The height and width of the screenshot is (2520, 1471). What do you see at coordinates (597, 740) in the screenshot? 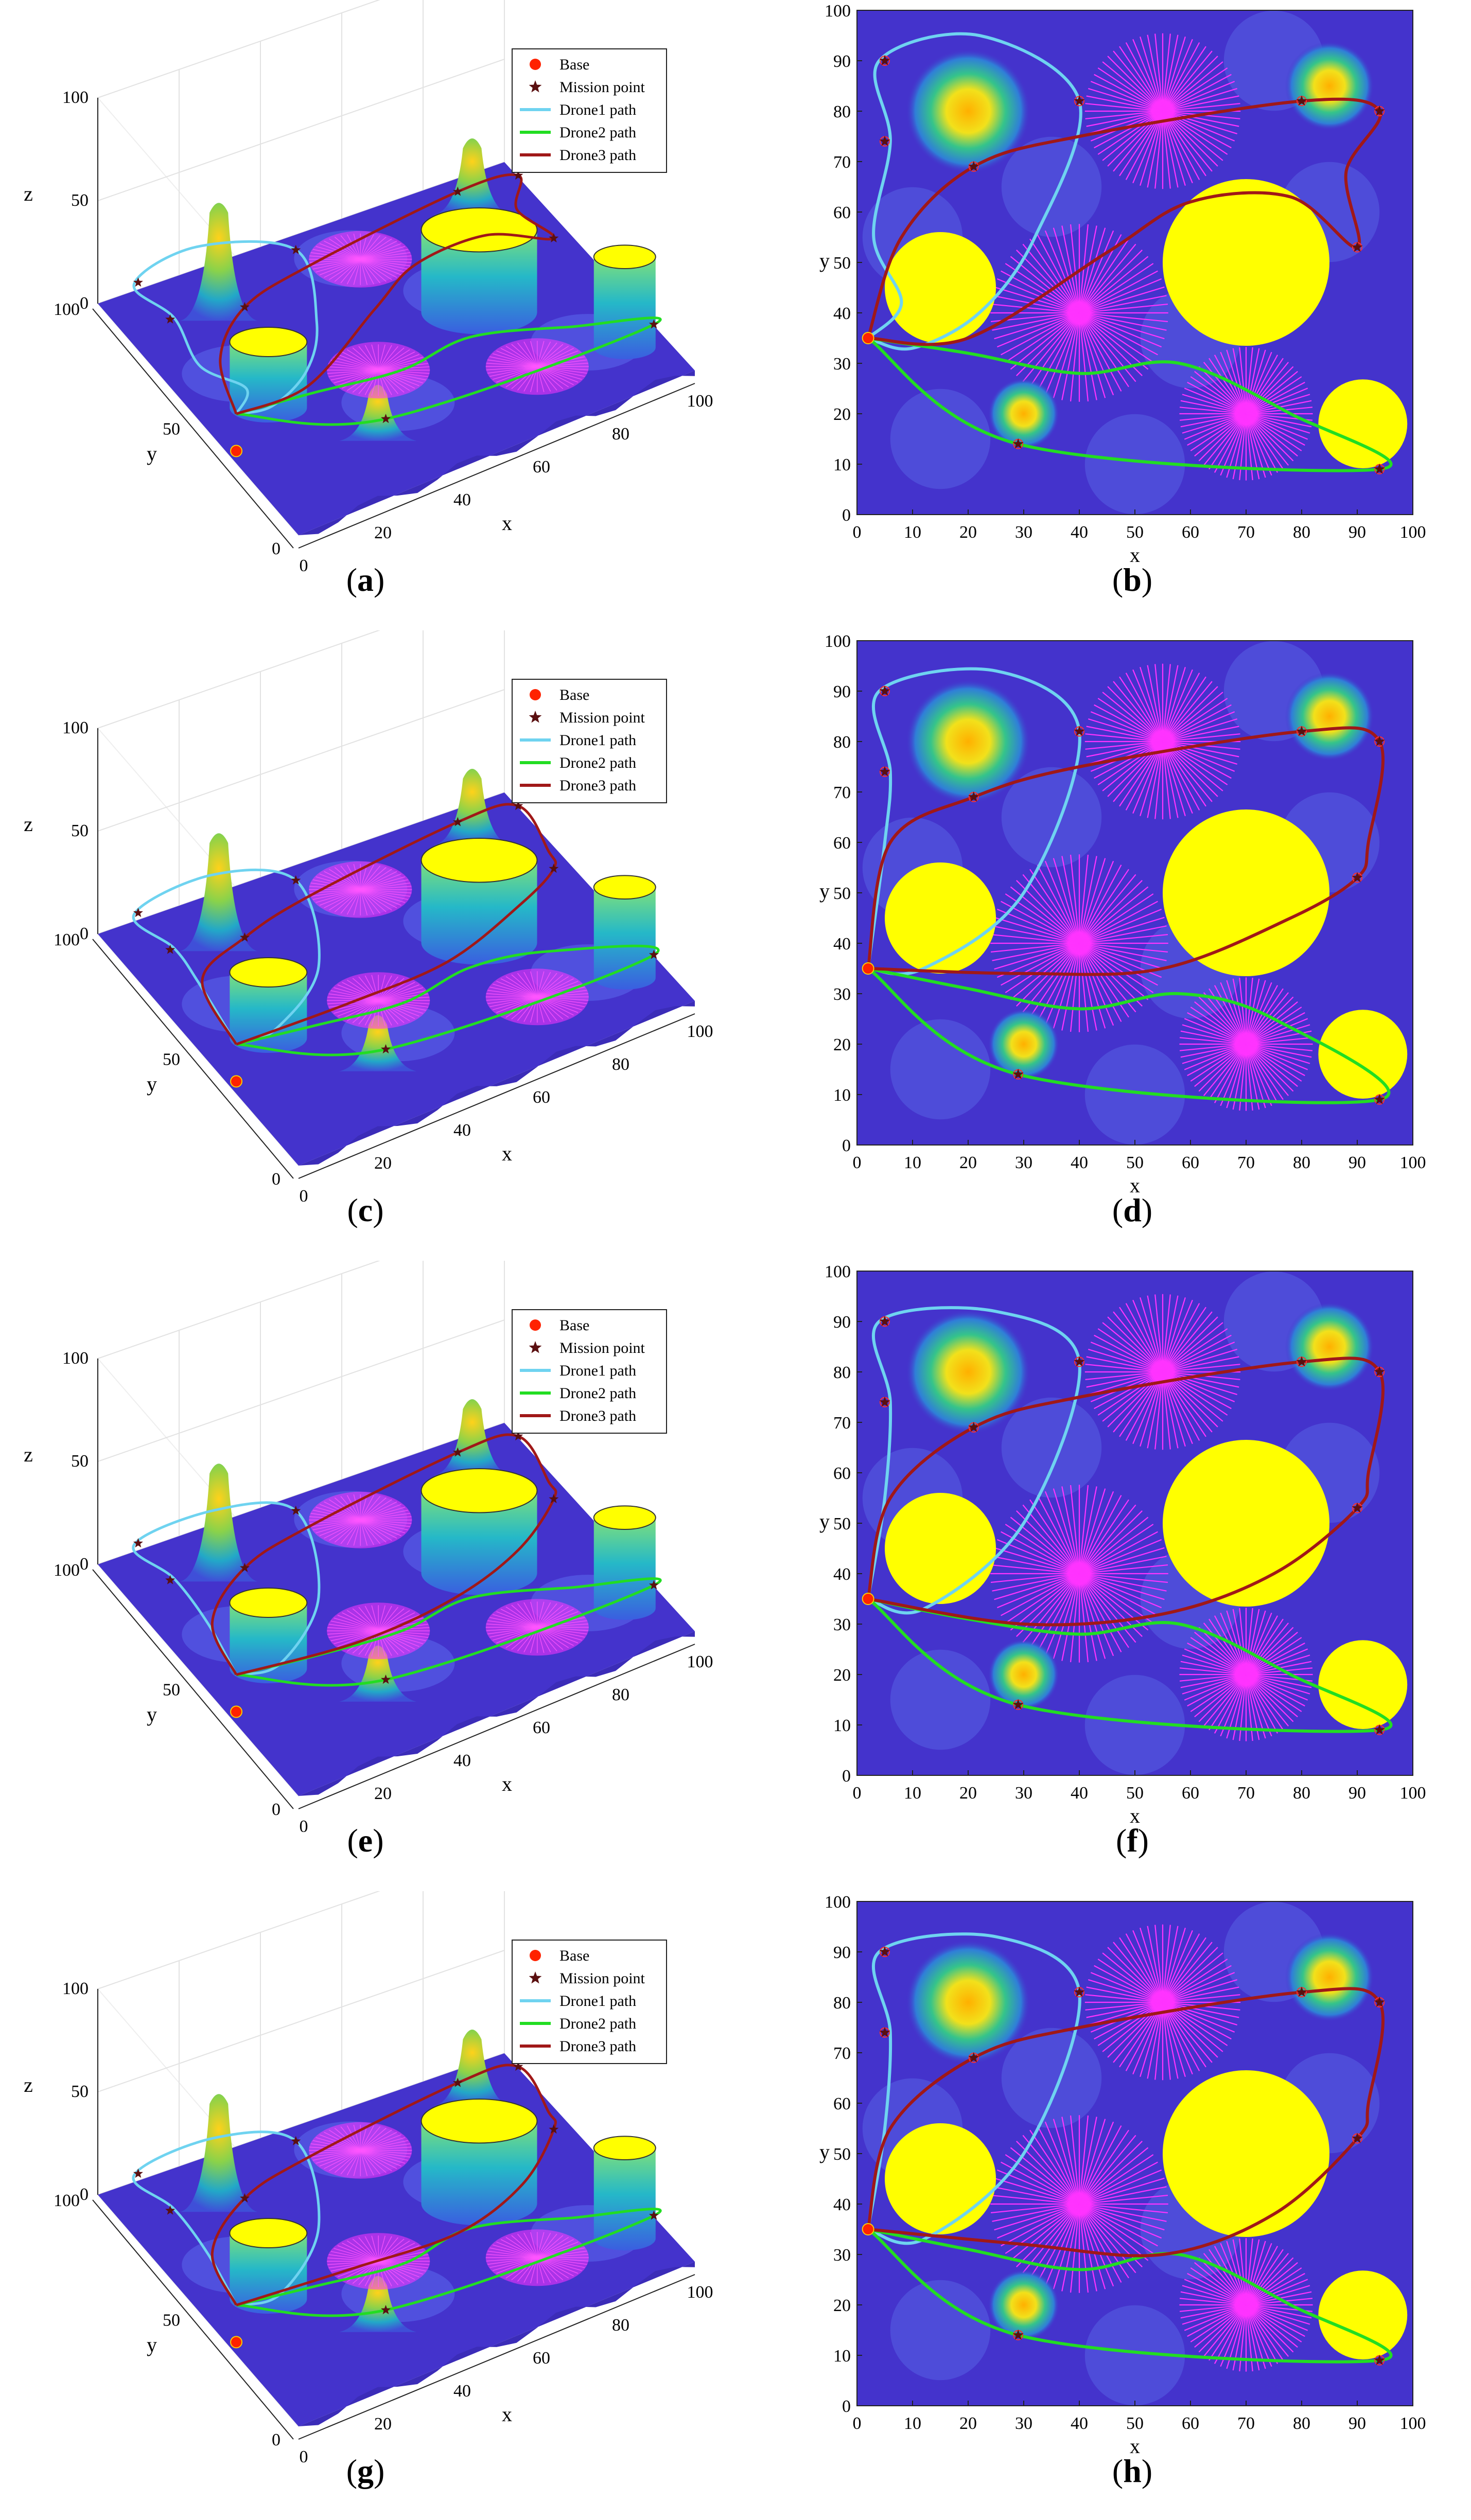
I see `legend-label: Drone1 path` at bounding box center [597, 740].